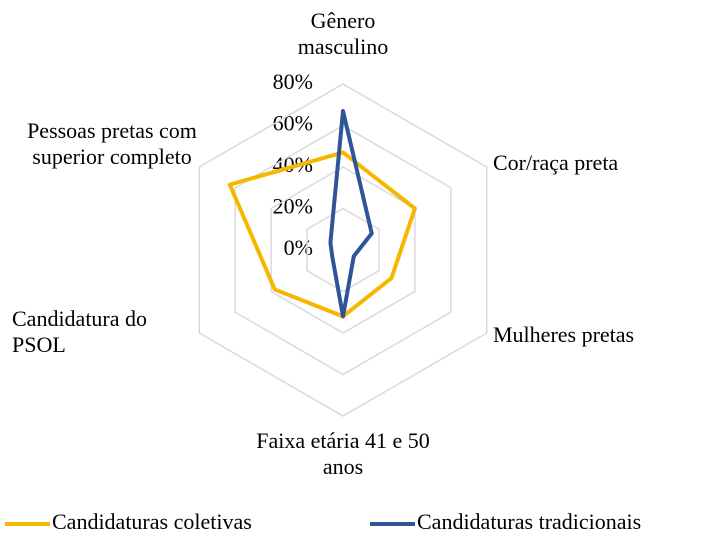 The width and height of the screenshot is (707, 540). Describe the element at coordinates (293, 206) in the screenshot. I see `y-tick-label: 20%` at that location.